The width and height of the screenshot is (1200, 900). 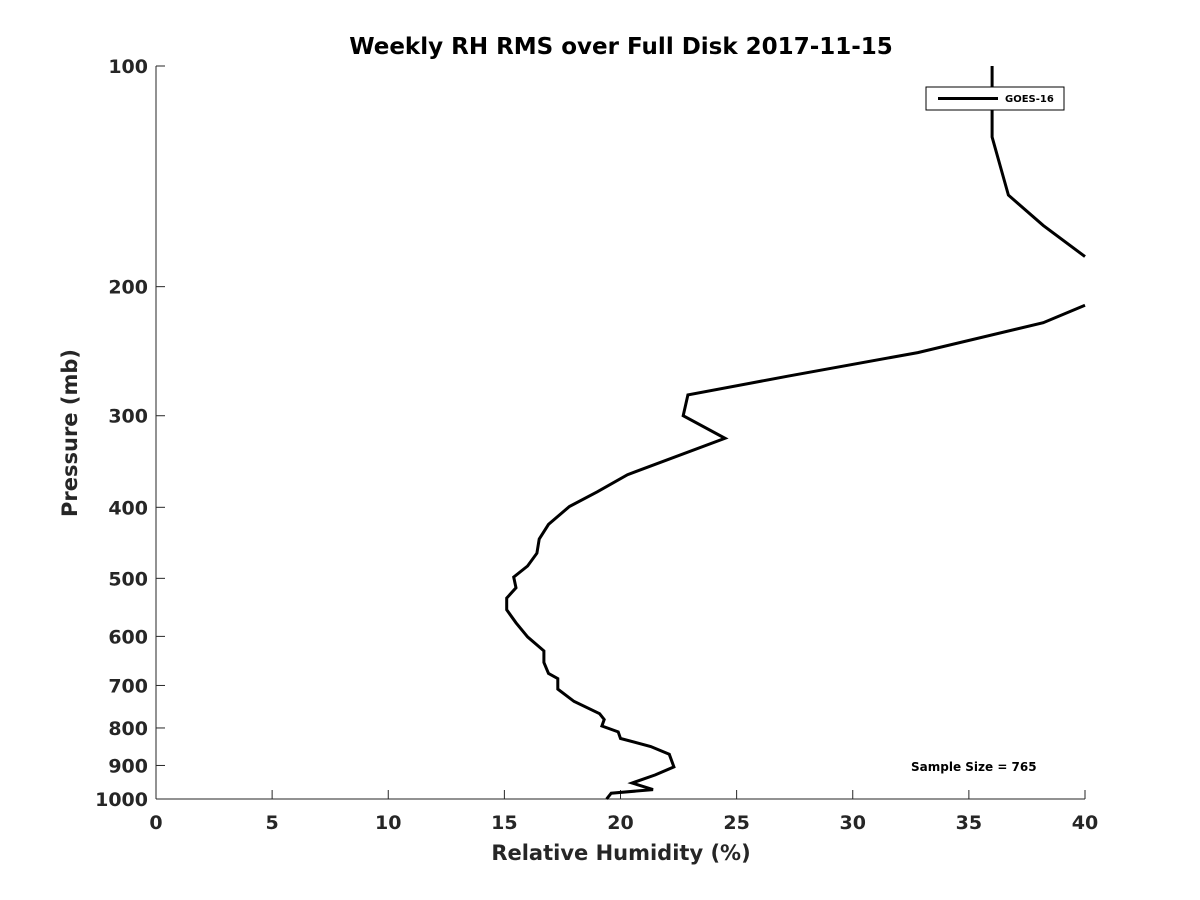 I want to click on x-tick-label: 35, so click(x=969, y=823).